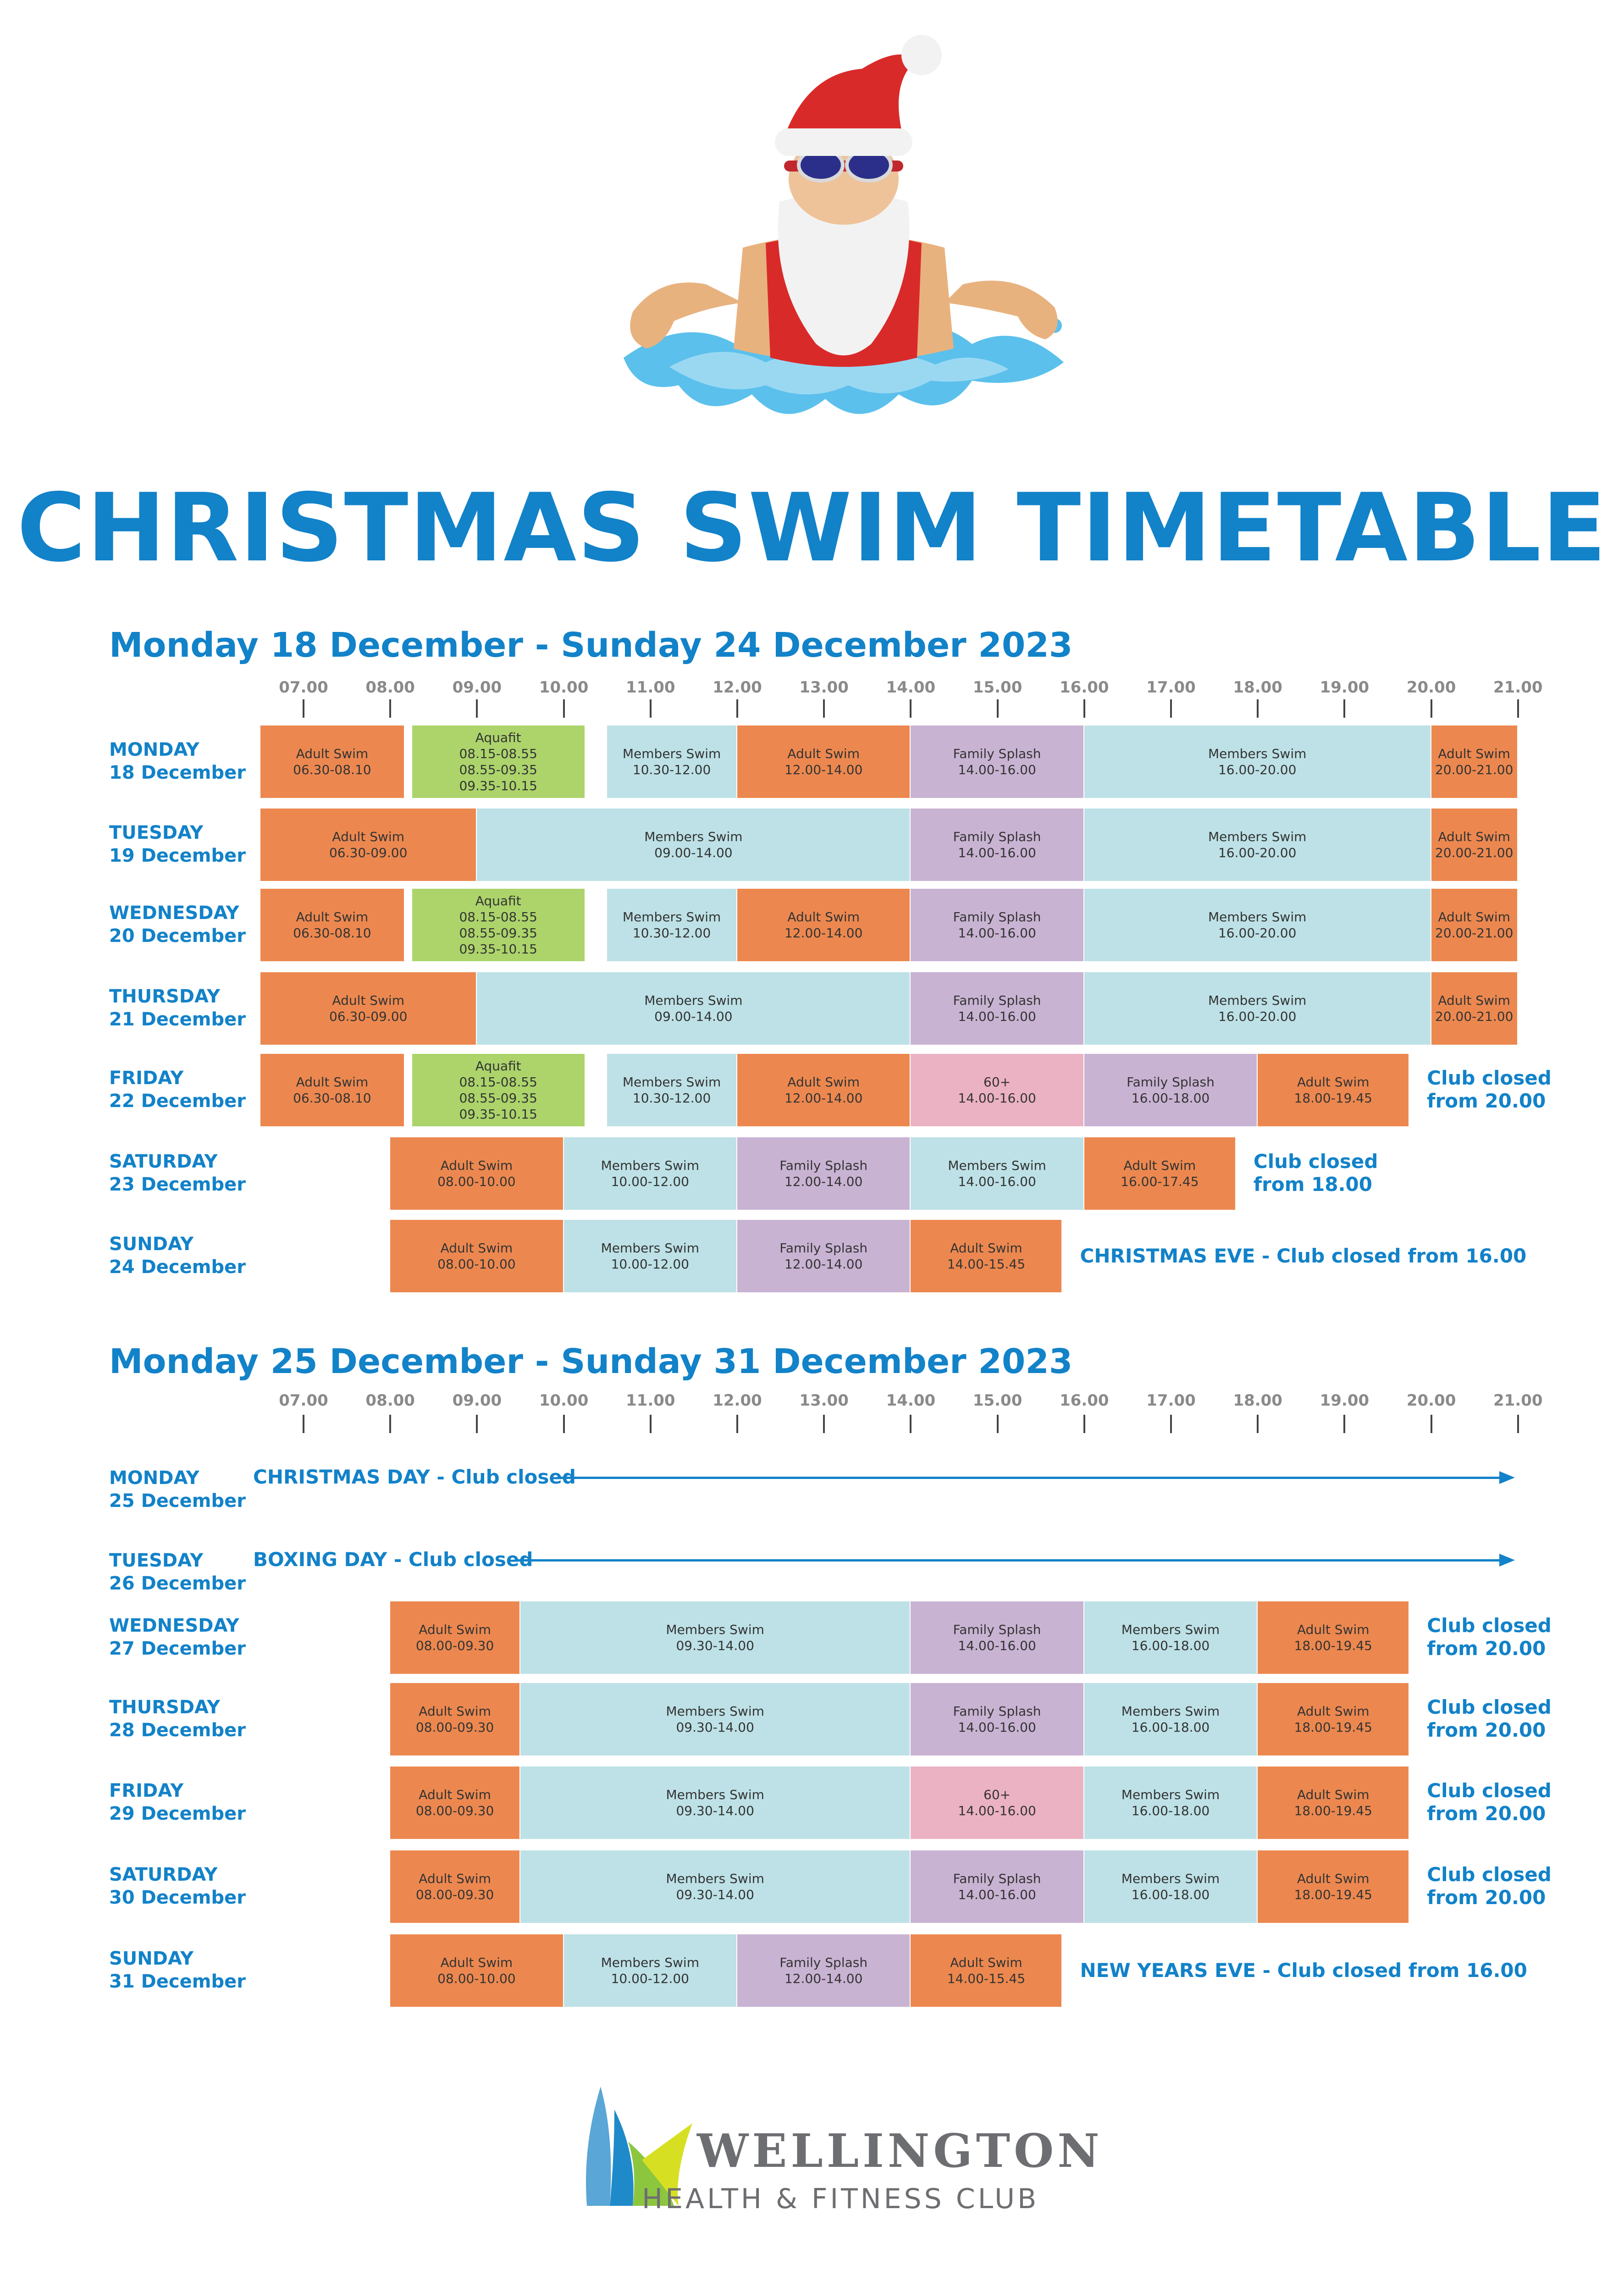 This screenshot has height=2276, width=1624. I want to click on wellington-logo: WELLINGTON HEALTH & FITNESS CLUB, so click(840, 2146).